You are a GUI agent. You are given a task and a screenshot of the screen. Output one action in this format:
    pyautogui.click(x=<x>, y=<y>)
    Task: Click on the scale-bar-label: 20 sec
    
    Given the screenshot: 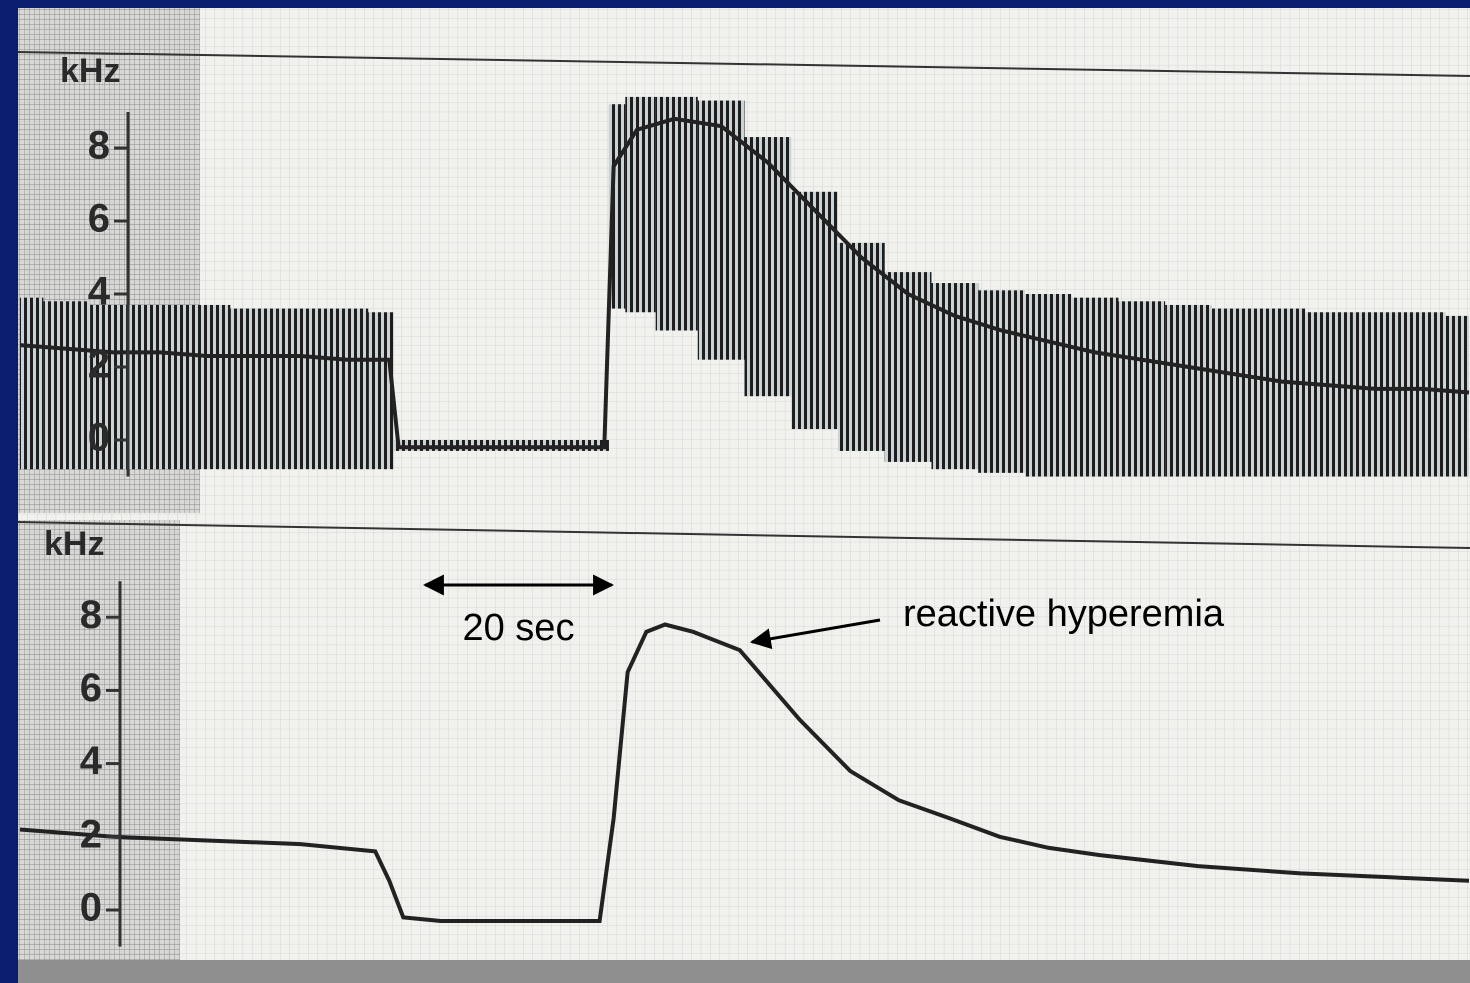 What is the action you would take?
    pyautogui.click(x=518, y=628)
    